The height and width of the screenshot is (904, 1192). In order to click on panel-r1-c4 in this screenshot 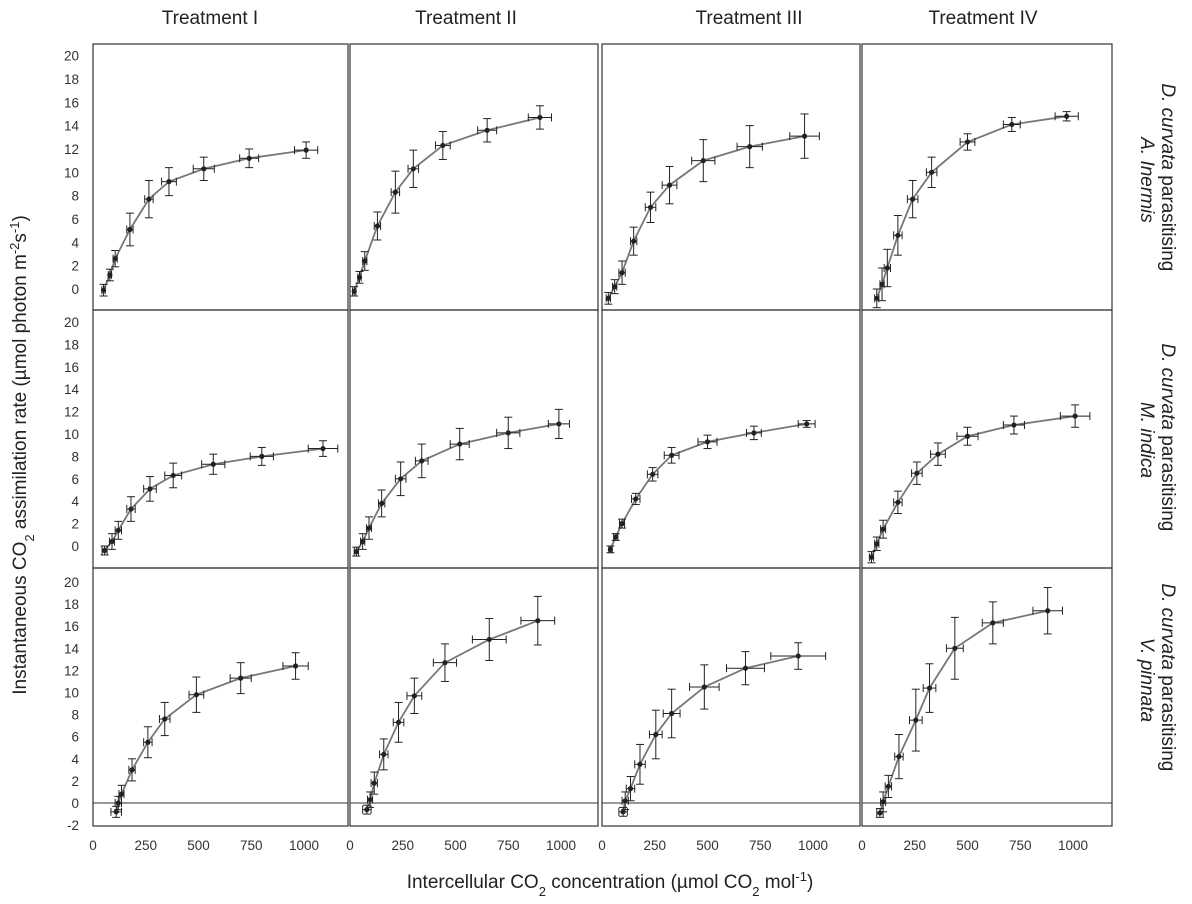, I will do `click(987, 177)`.